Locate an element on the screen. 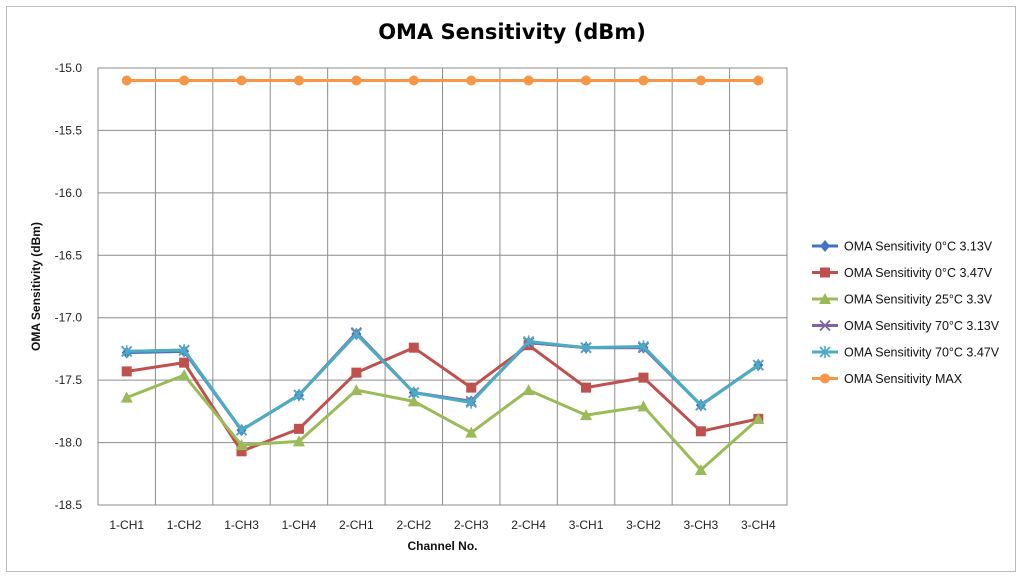  legend-label: OMA Sensitivity 70°C 3.13V is located at coordinates (922, 326).